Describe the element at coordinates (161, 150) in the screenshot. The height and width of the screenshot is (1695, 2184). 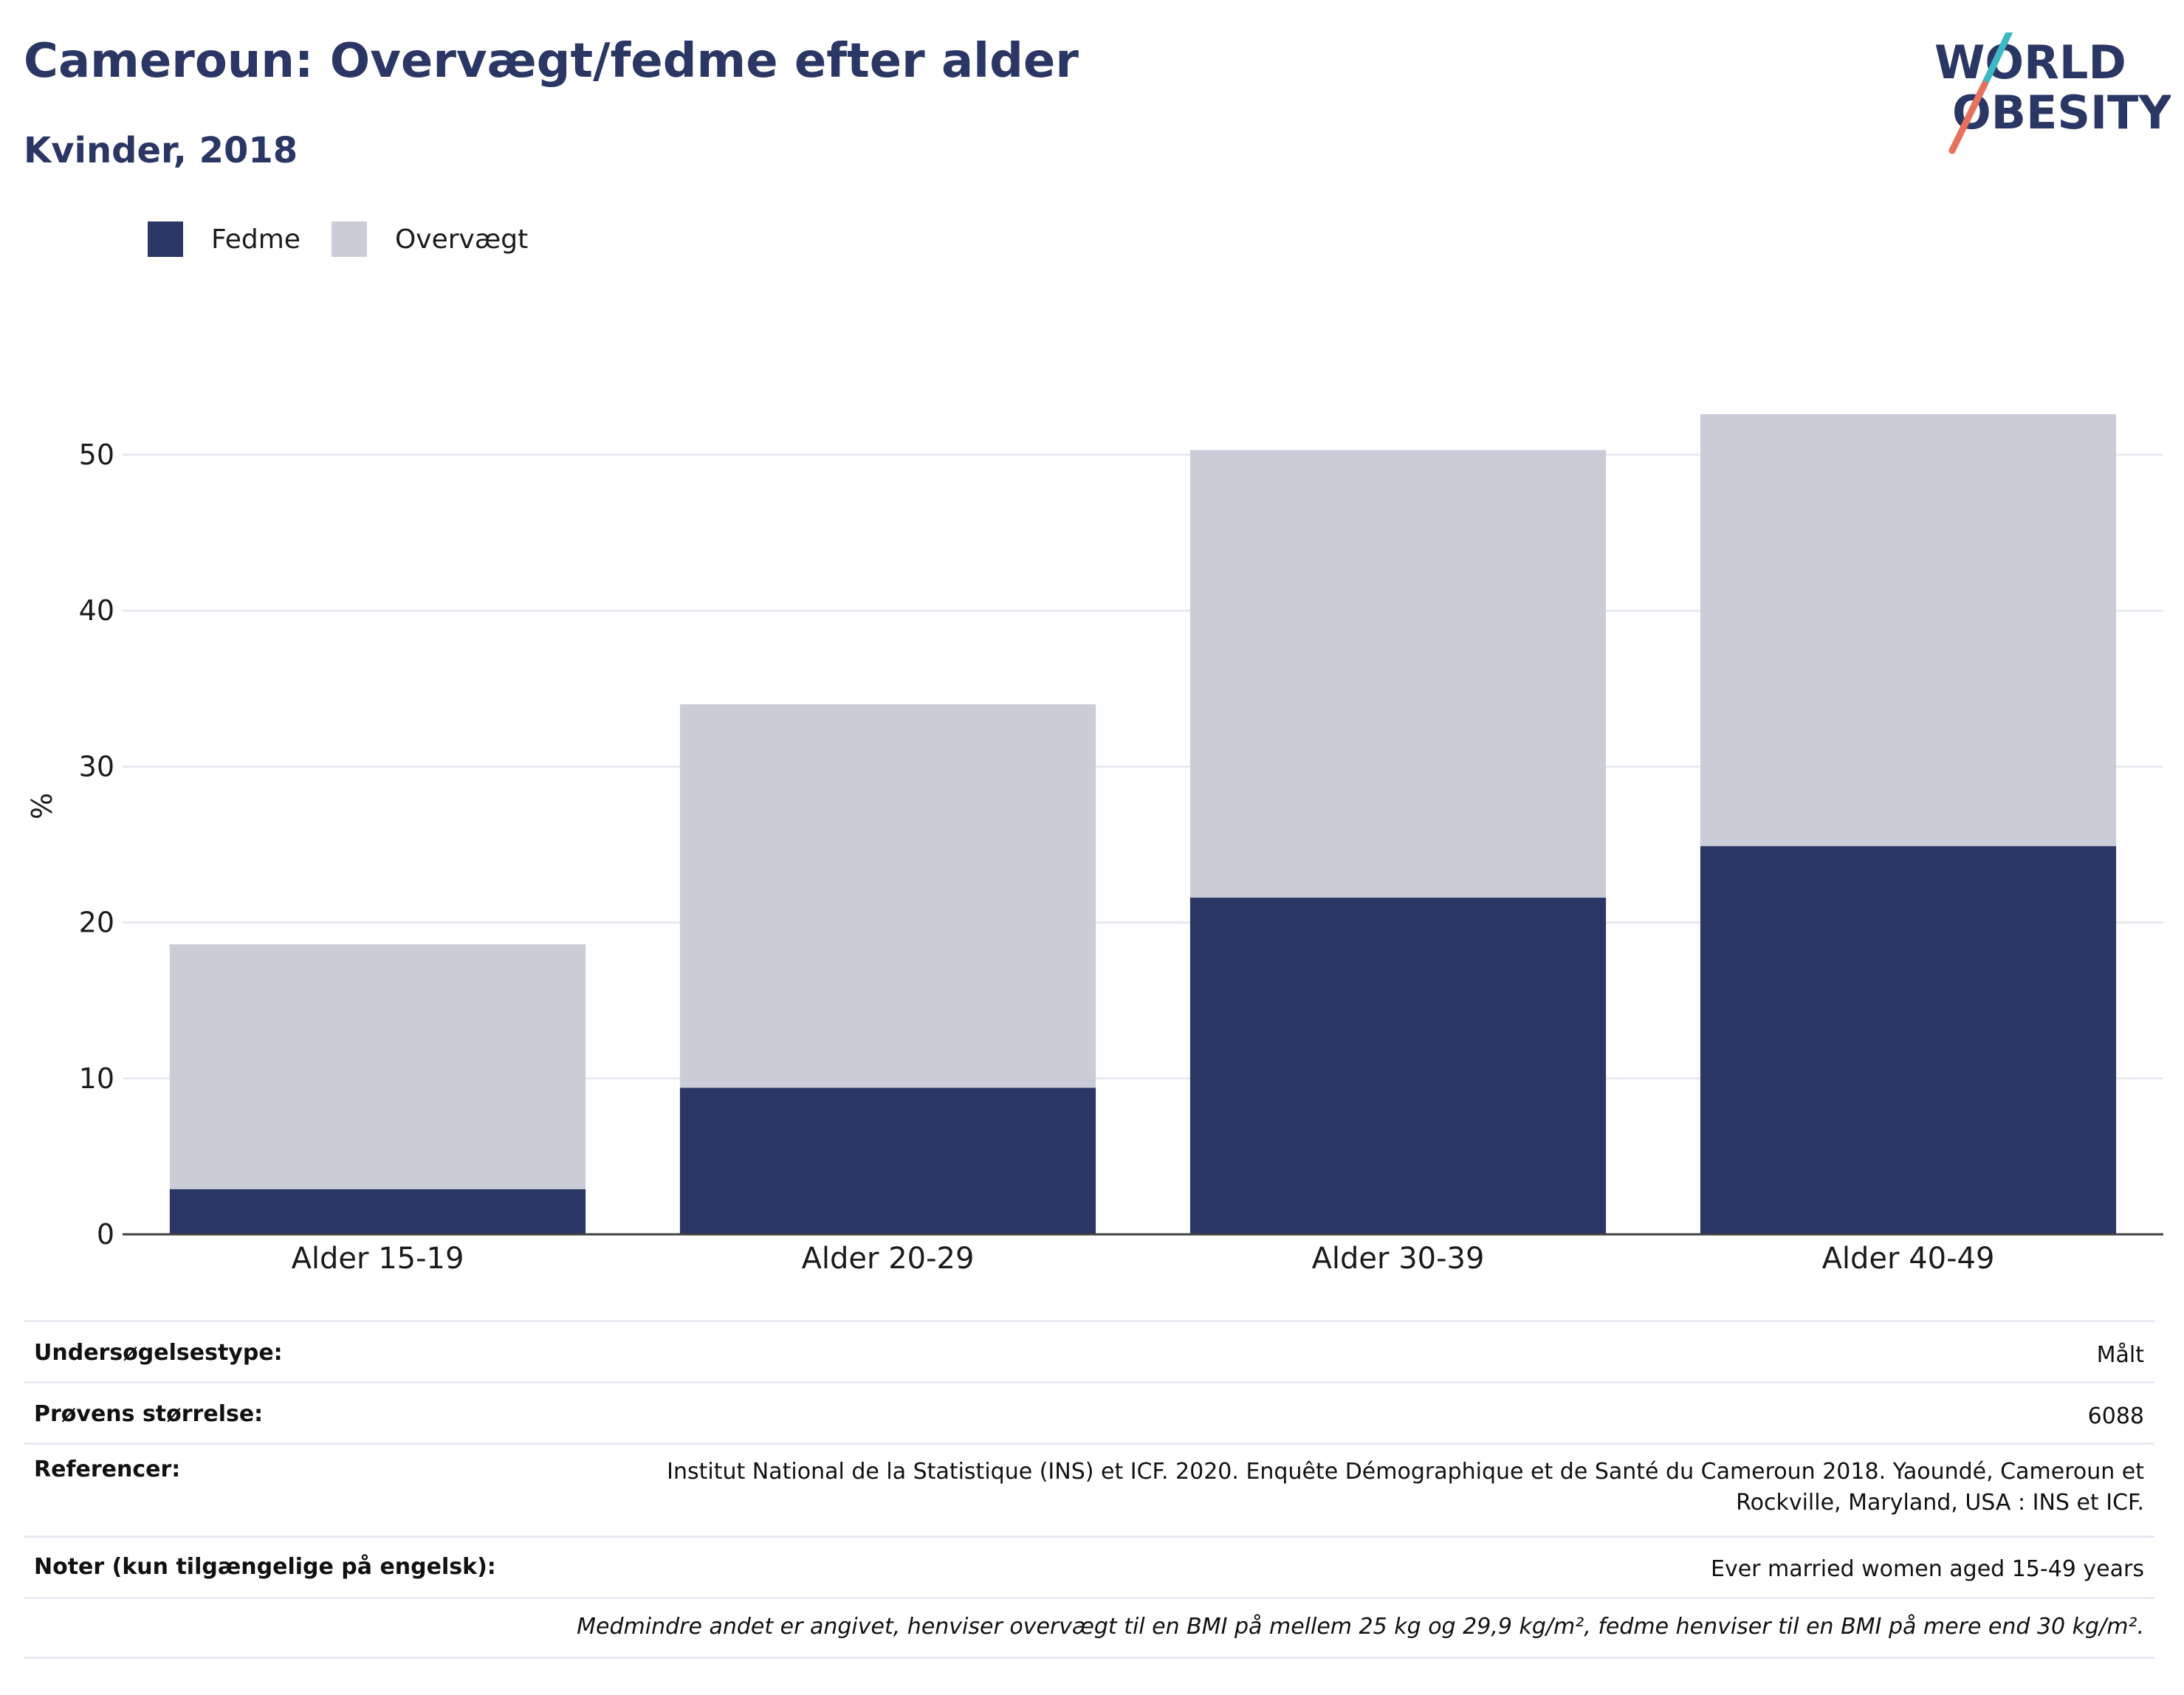
I see `chart-subtitle: Kvinder, 2018` at that location.